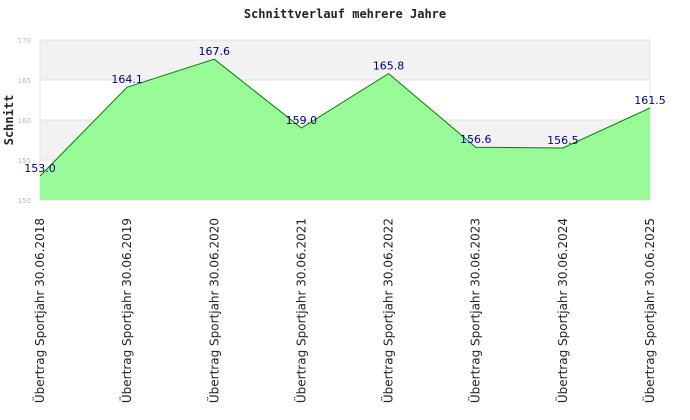  I want to click on data-label: 164.1, so click(127, 79).